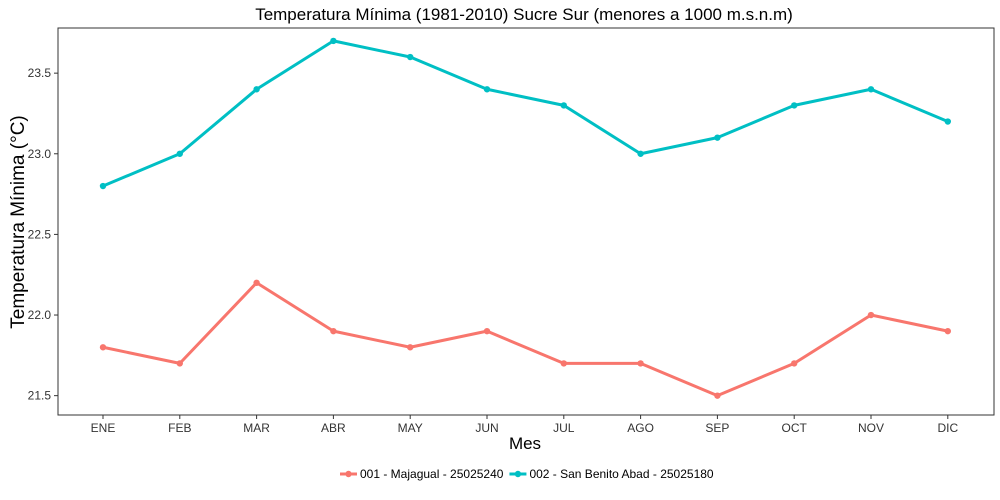  I want to click on x-tick-label: DIC, so click(947, 428).